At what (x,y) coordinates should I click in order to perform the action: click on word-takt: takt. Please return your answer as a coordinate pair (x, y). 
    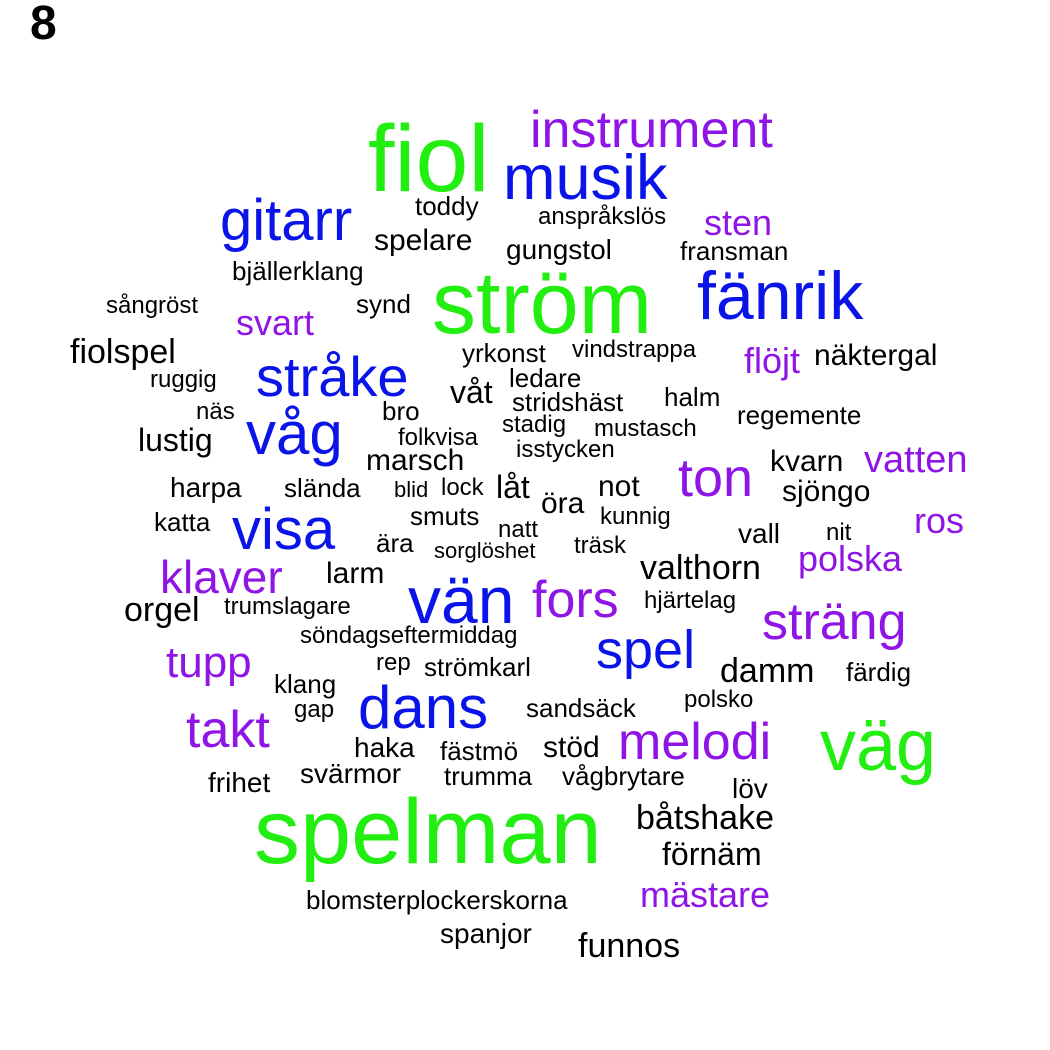
    Looking at the image, I should click on (228, 730).